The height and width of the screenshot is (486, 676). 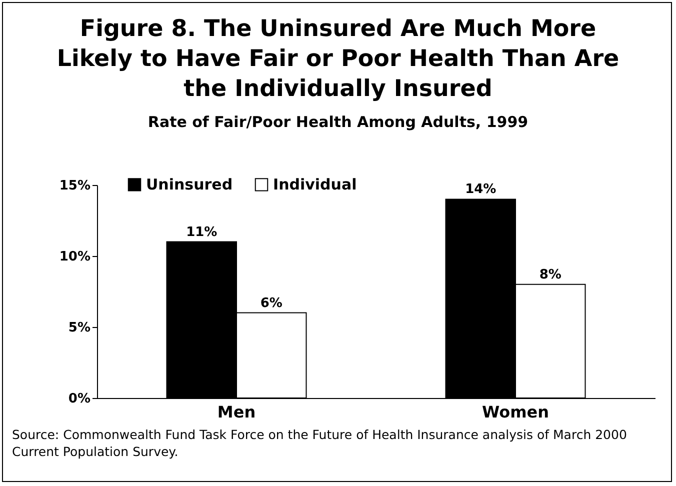 I want to click on y-tick-label: 15%, so click(x=74, y=186).